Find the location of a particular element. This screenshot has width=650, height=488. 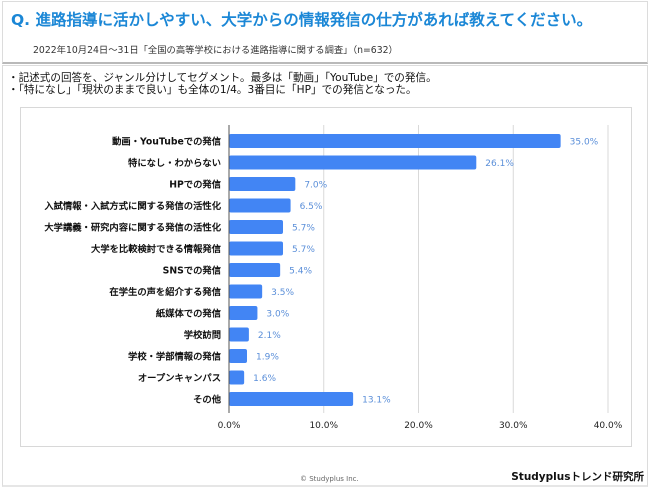

category-label: 在学生の声を紹介する発信 is located at coordinates (165, 292).